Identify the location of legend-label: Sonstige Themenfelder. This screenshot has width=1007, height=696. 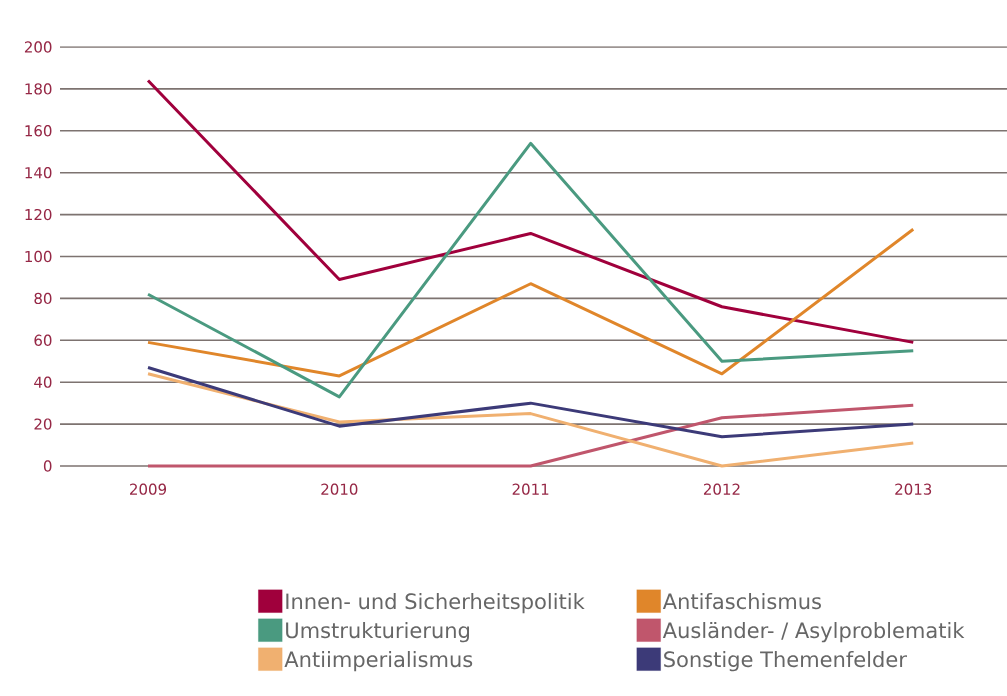
(785, 661).